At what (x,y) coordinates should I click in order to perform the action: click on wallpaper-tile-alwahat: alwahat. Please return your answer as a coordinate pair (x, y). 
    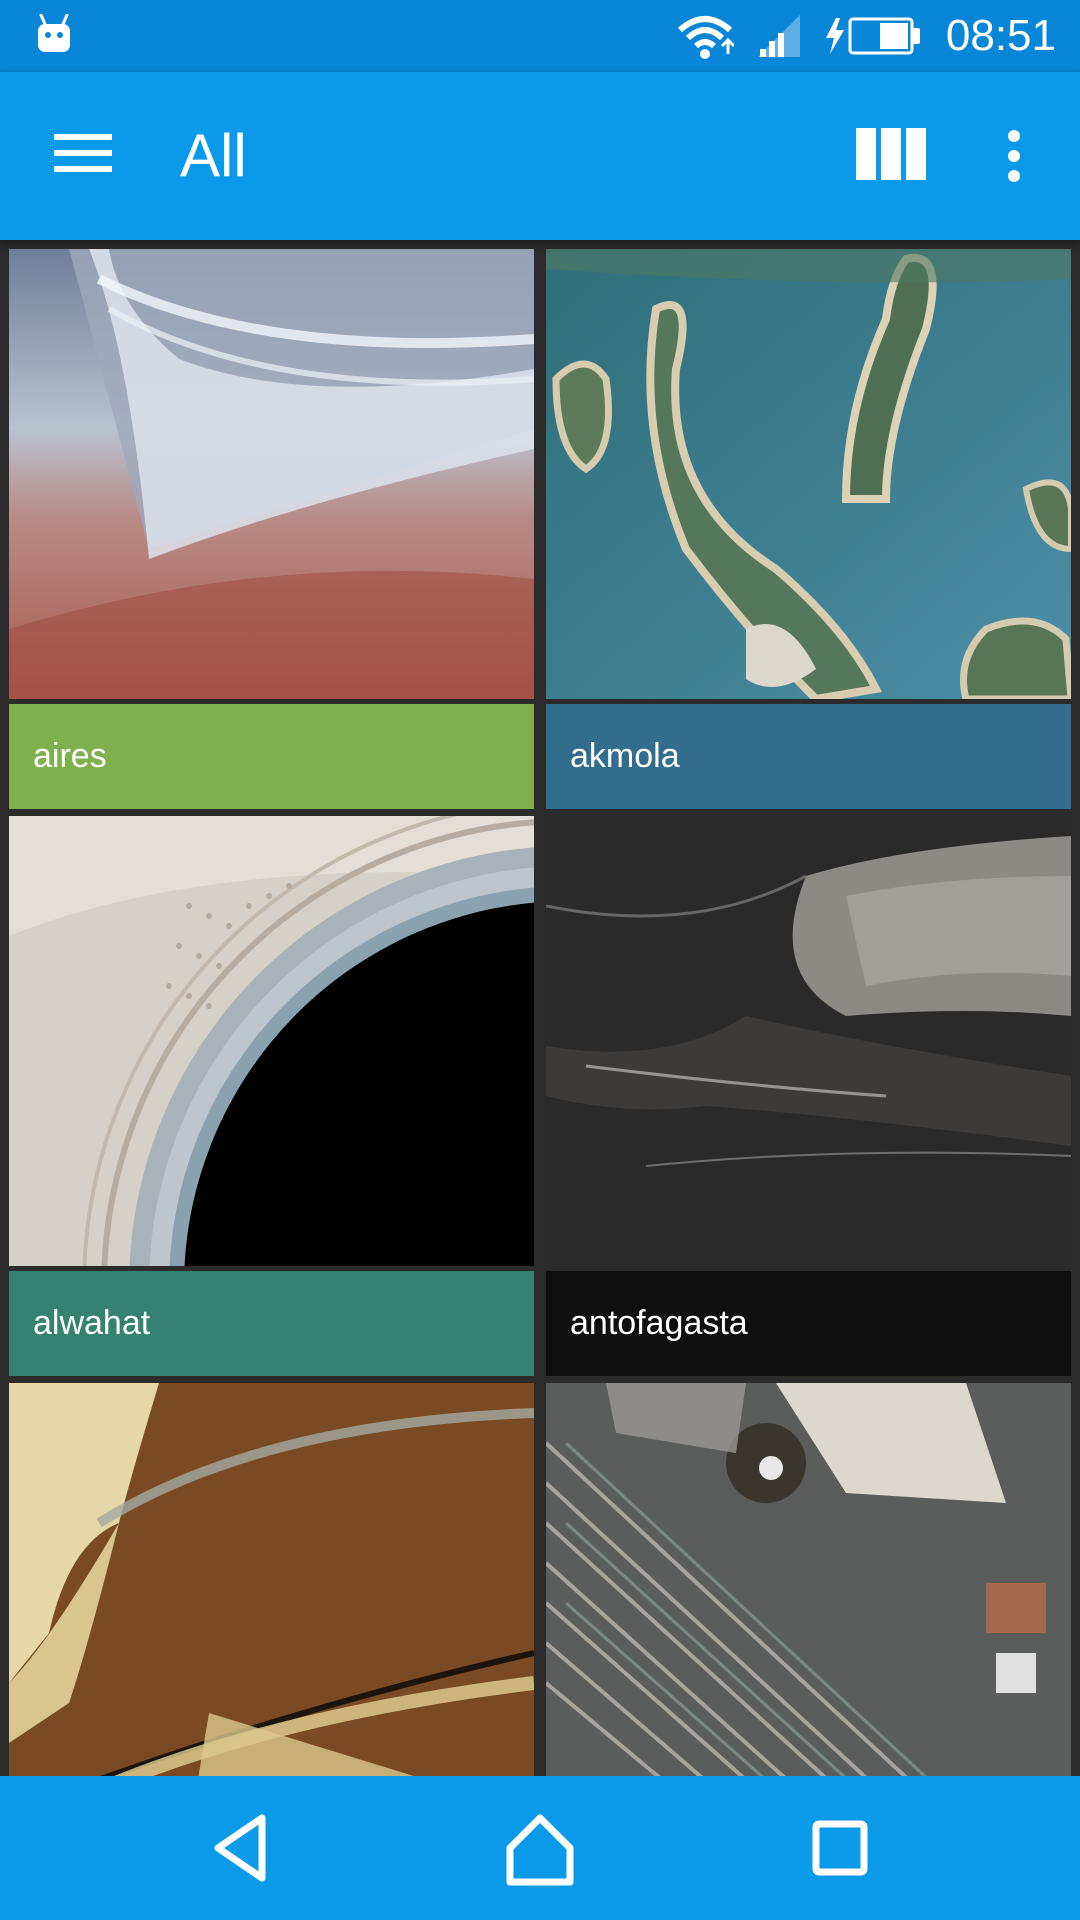
    Looking at the image, I should click on (271, 1096).